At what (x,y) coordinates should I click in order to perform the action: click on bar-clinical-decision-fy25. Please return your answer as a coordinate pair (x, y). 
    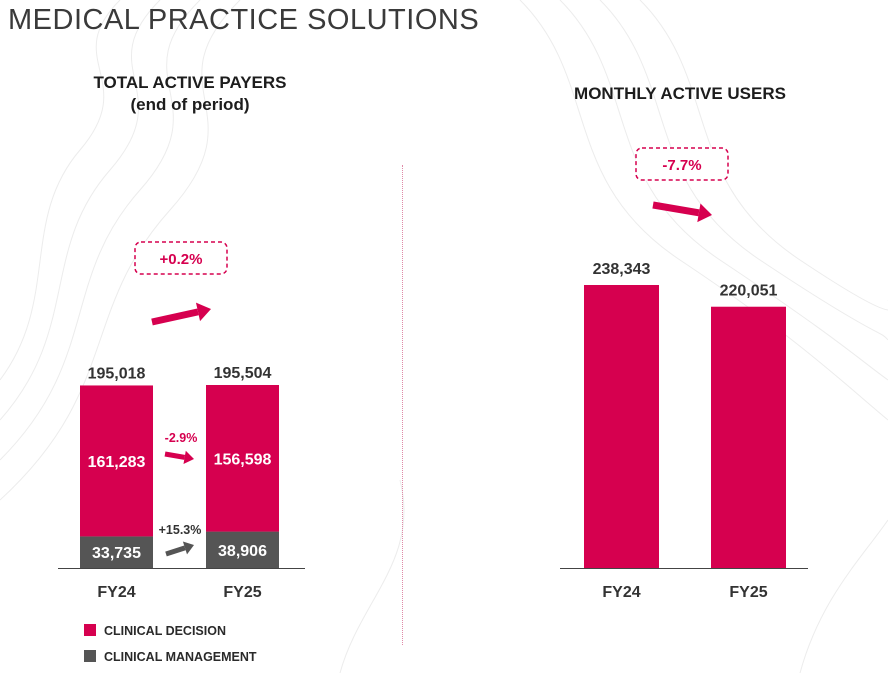
    Looking at the image, I should click on (242, 458).